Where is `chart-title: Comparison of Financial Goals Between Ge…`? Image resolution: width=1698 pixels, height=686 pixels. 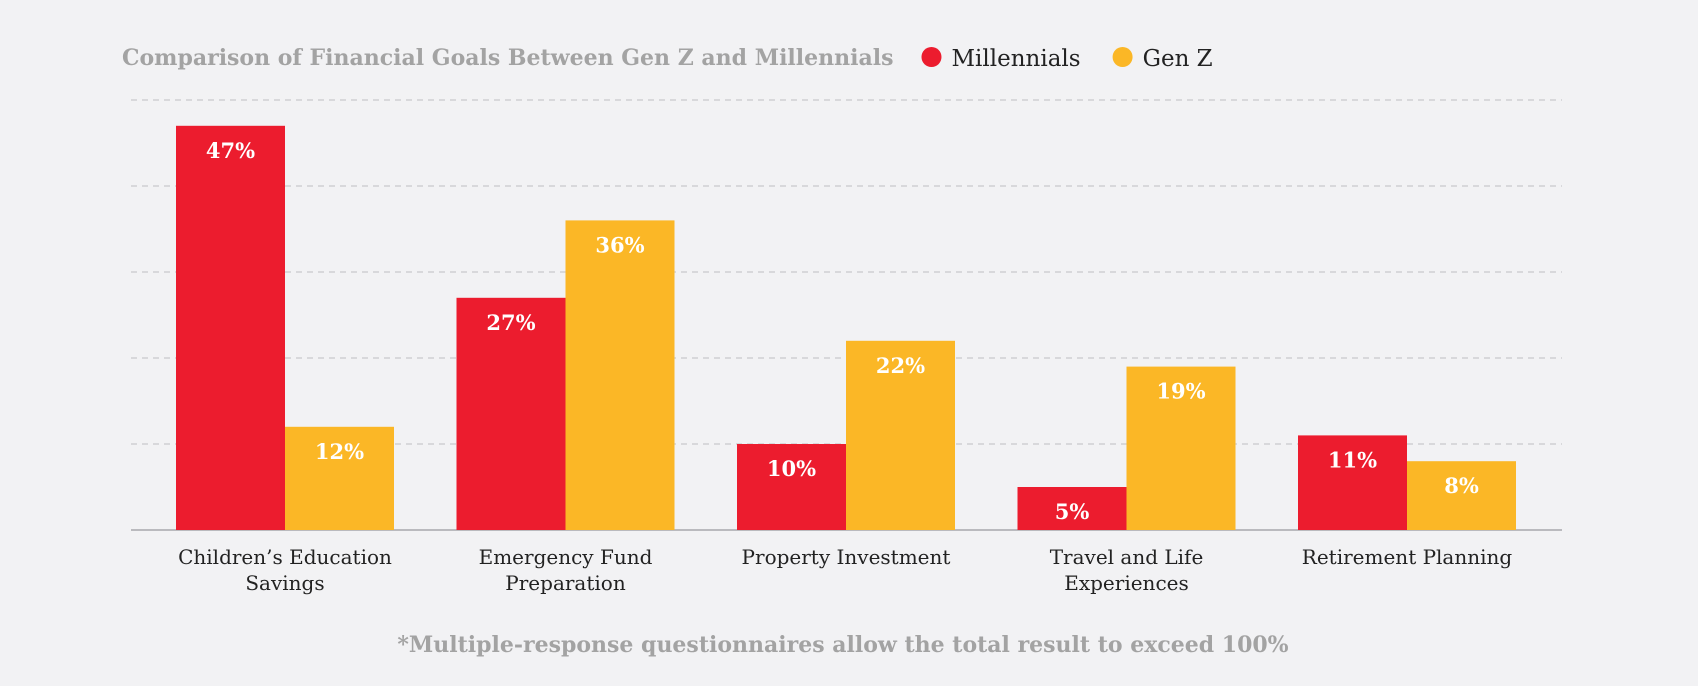 chart-title: Comparison of Financial Goals Between Ge… is located at coordinates (507, 58).